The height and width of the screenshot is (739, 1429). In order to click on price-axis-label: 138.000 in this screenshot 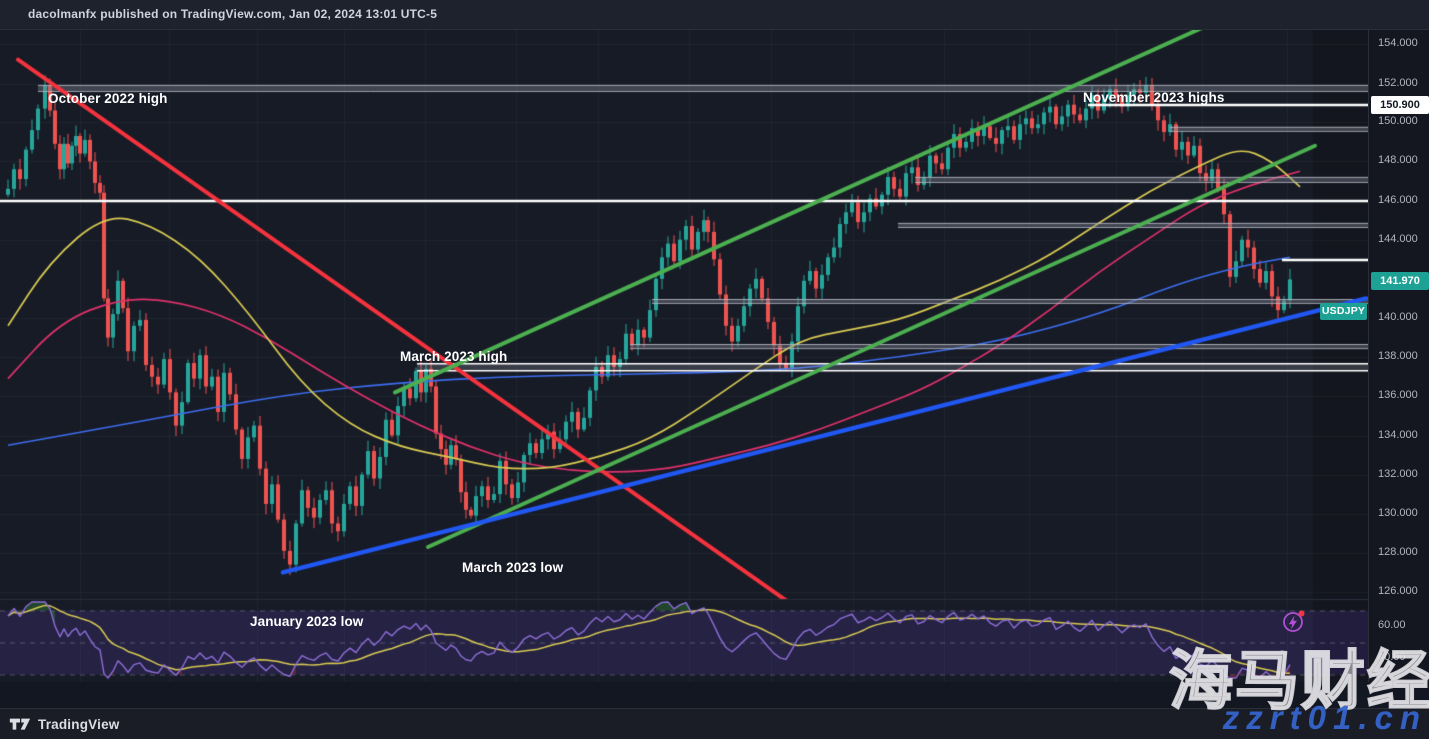, I will do `click(1398, 356)`.